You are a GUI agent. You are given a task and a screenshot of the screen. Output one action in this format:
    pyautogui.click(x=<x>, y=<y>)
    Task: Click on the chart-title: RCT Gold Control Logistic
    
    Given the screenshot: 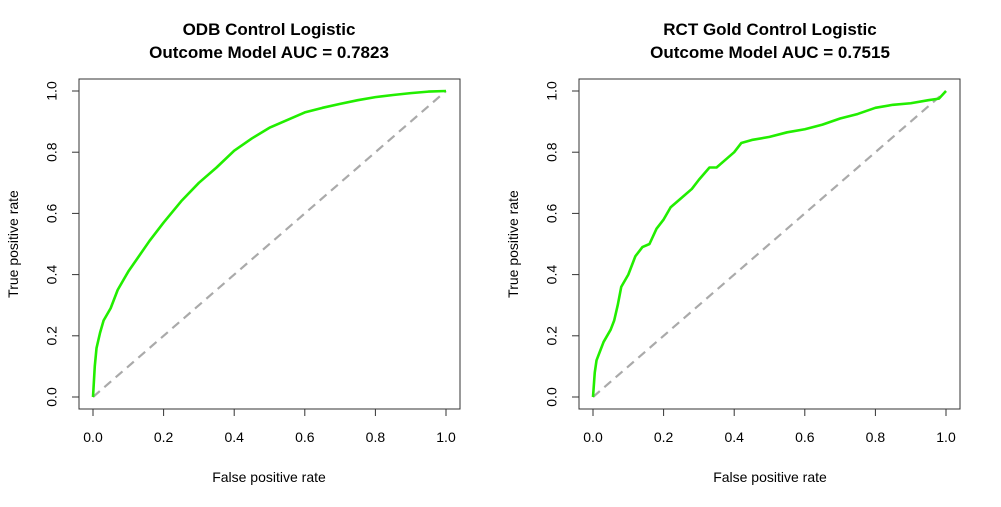 What is the action you would take?
    pyautogui.click(x=769, y=29)
    